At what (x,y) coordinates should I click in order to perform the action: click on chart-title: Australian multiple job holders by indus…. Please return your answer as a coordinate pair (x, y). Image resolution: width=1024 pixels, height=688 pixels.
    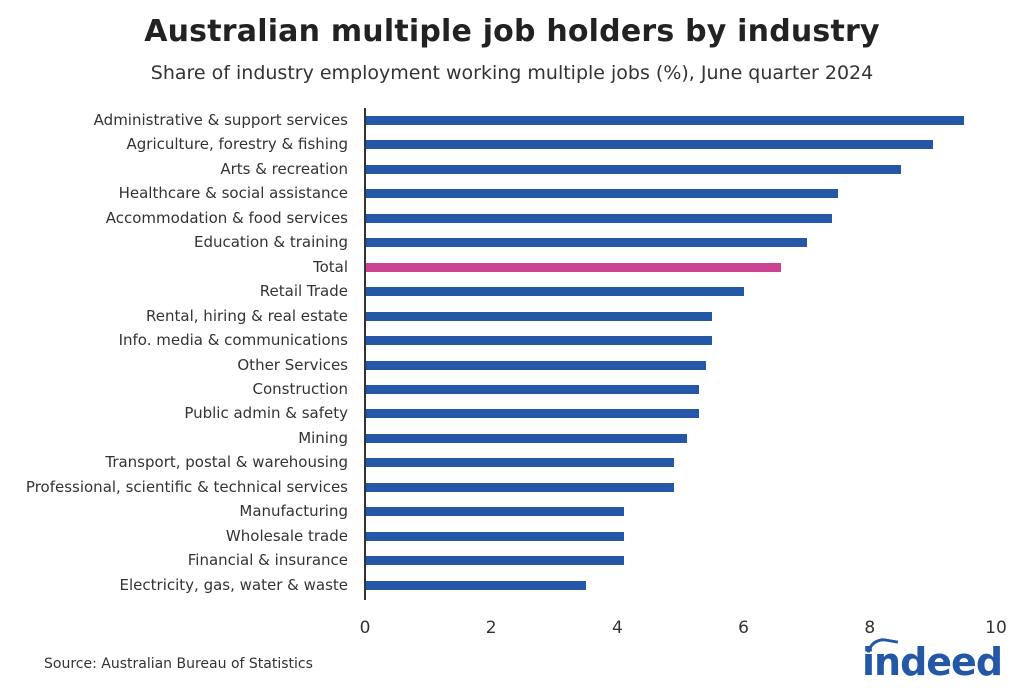
    Looking at the image, I should click on (512, 31).